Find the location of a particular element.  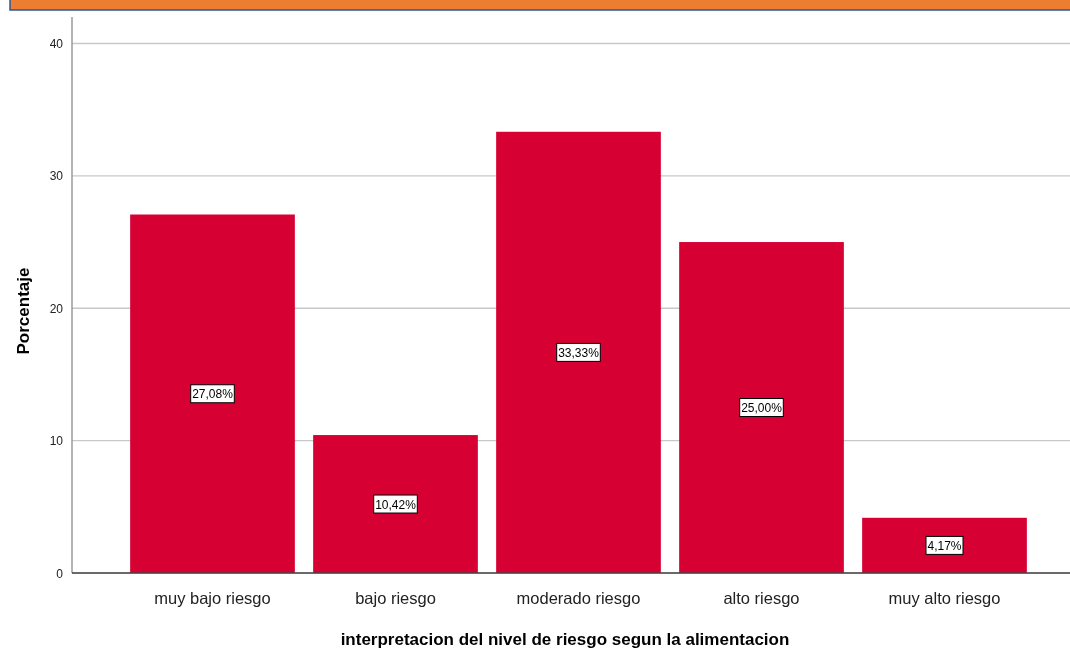

y-tick-label: 10 is located at coordinates (56, 441).